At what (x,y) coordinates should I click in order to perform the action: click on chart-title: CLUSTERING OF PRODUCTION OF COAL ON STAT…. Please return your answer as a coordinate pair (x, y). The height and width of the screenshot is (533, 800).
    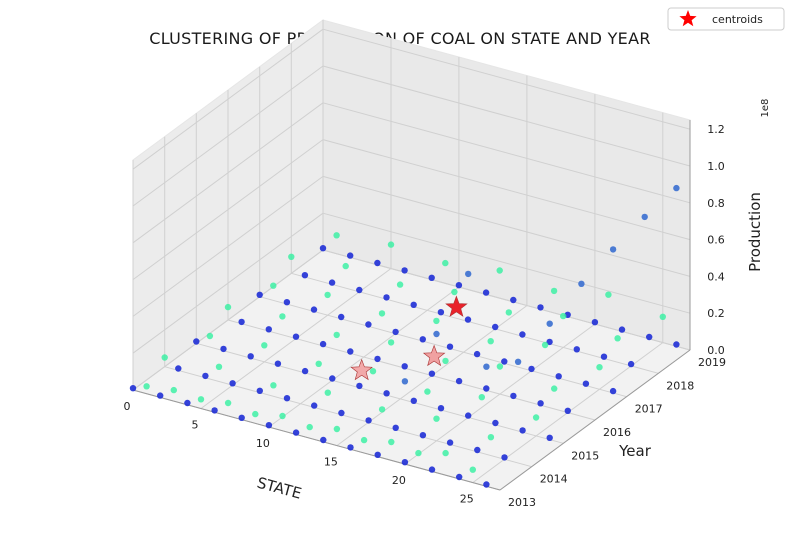
    Looking at the image, I should click on (400, 38).